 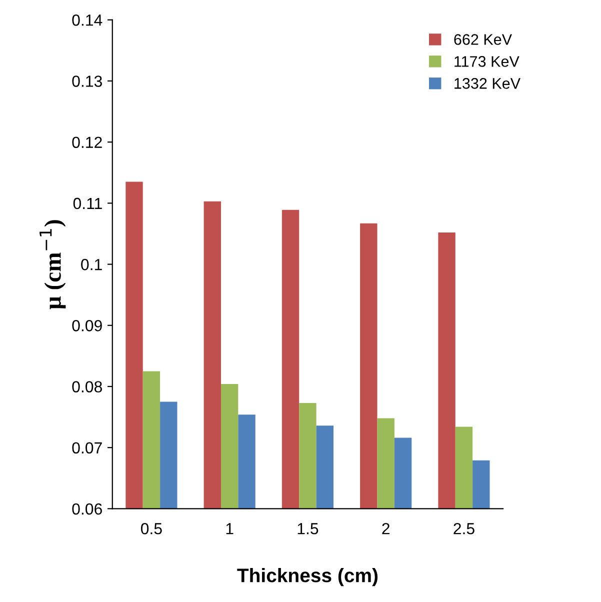 What do you see at coordinates (87, 326) in the screenshot?
I see `y-tick-label: 0.09` at bounding box center [87, 326].